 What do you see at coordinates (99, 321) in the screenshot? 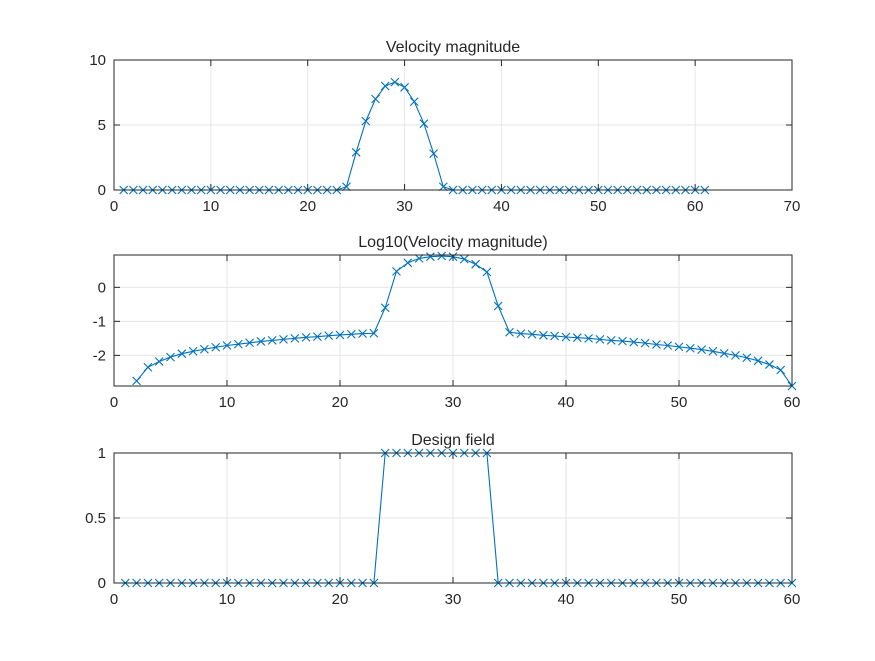
I see `y-tick-label: -1` at bounding box center [99, 321].